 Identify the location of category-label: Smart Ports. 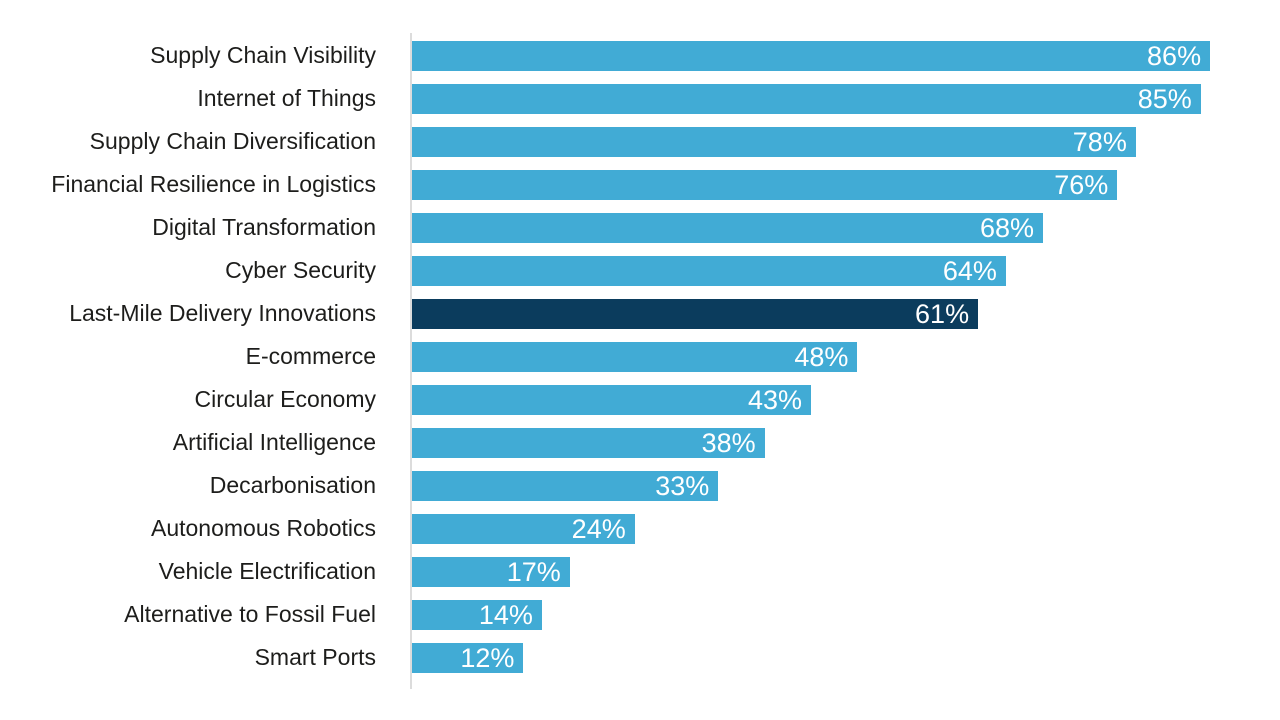
(315, 656).